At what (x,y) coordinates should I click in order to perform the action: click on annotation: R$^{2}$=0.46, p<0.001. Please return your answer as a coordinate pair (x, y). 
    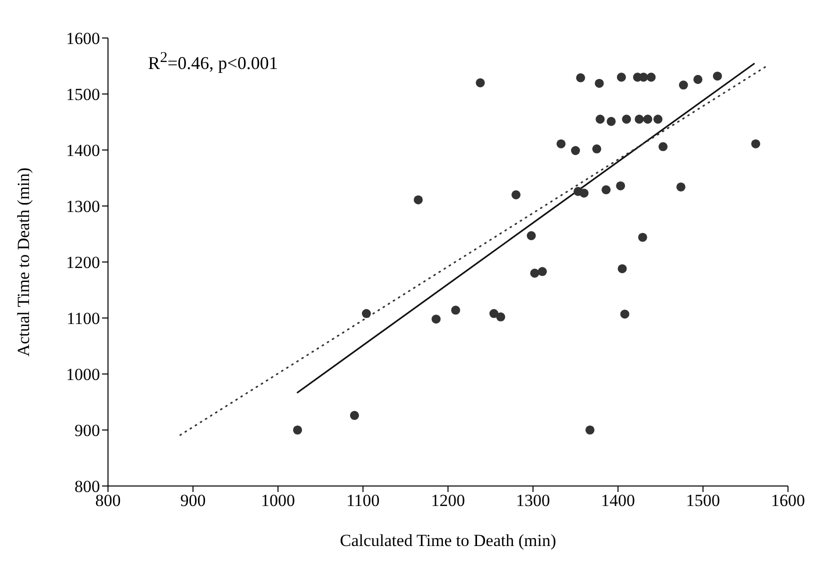
    Looking at the image, I should click on (213, 62).